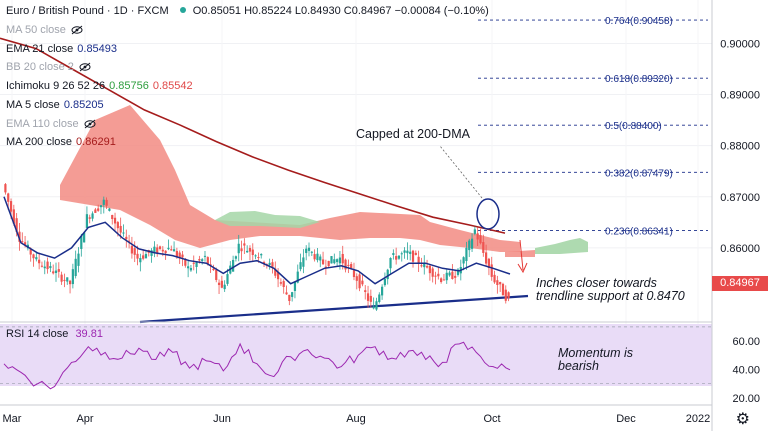 The width and height of the screenshot is (768, 431). Describe the element at coordinates (267, 219) in the screenshot. I see `cloud-green-area` at that location.